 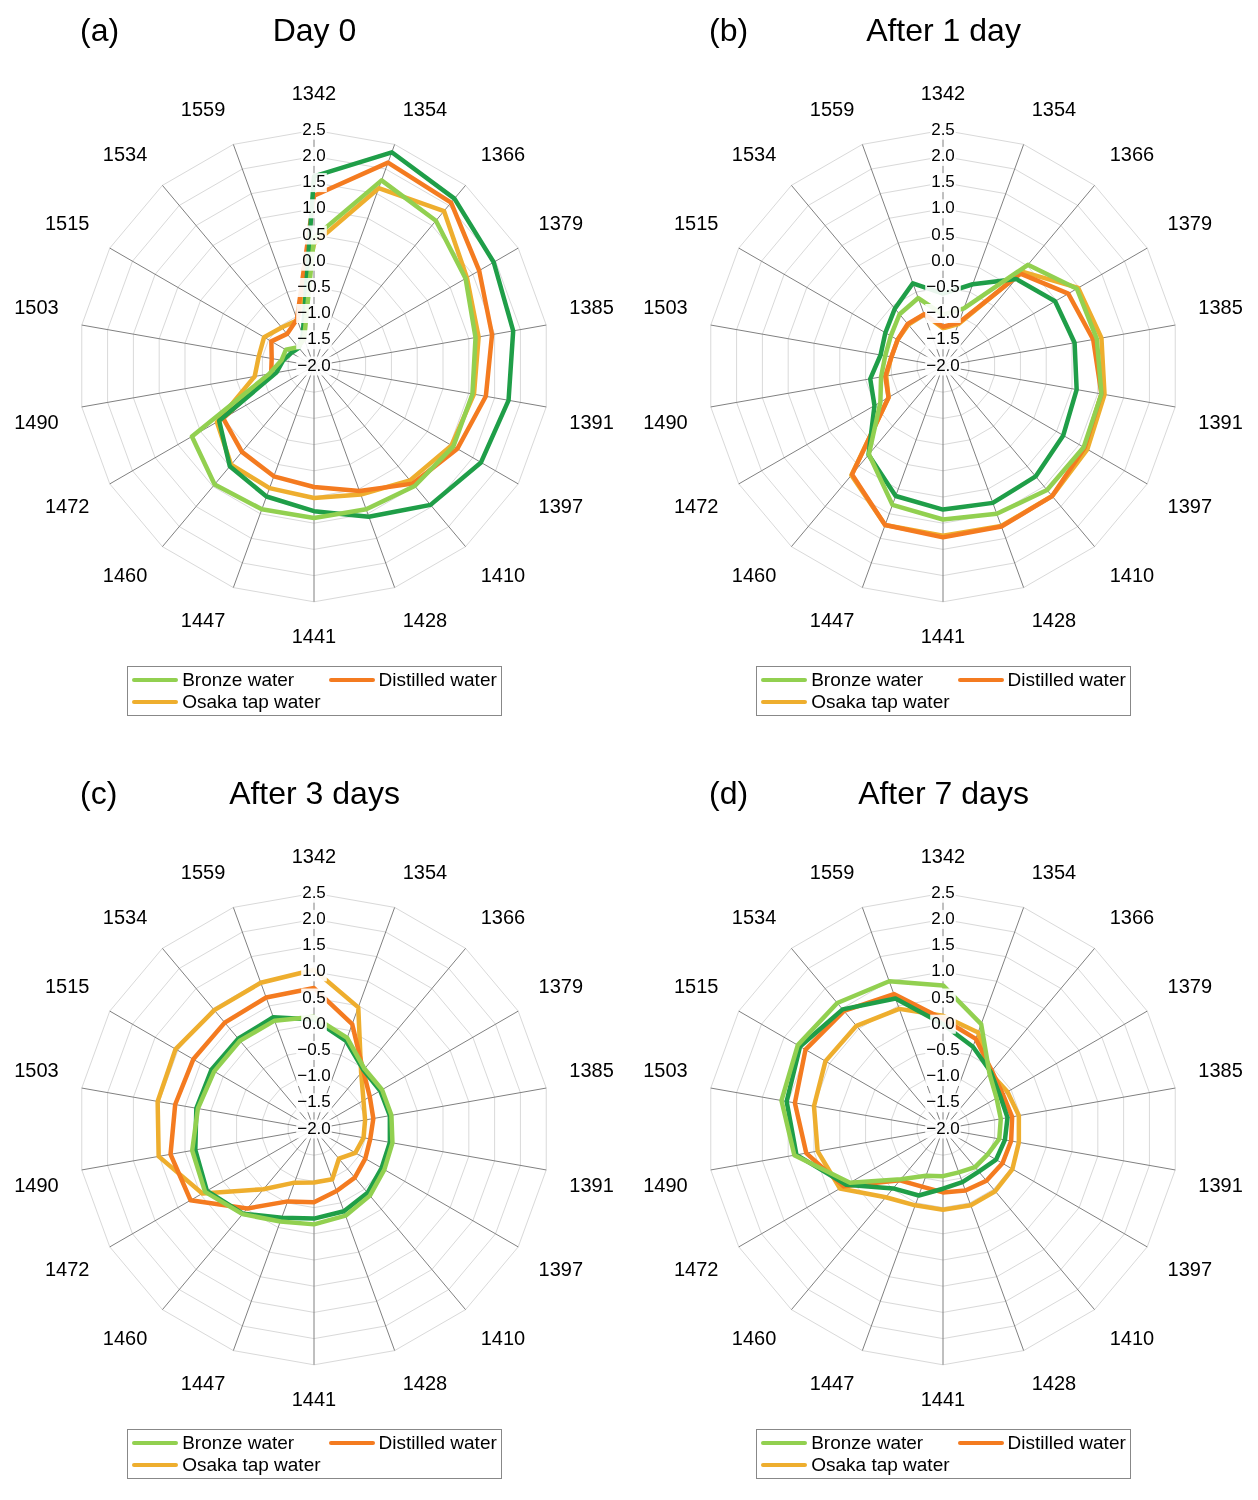 What do you see at coordinates (100, 30) in the screenshot?
I see `text: (a)` at bounding box center [100, 30].